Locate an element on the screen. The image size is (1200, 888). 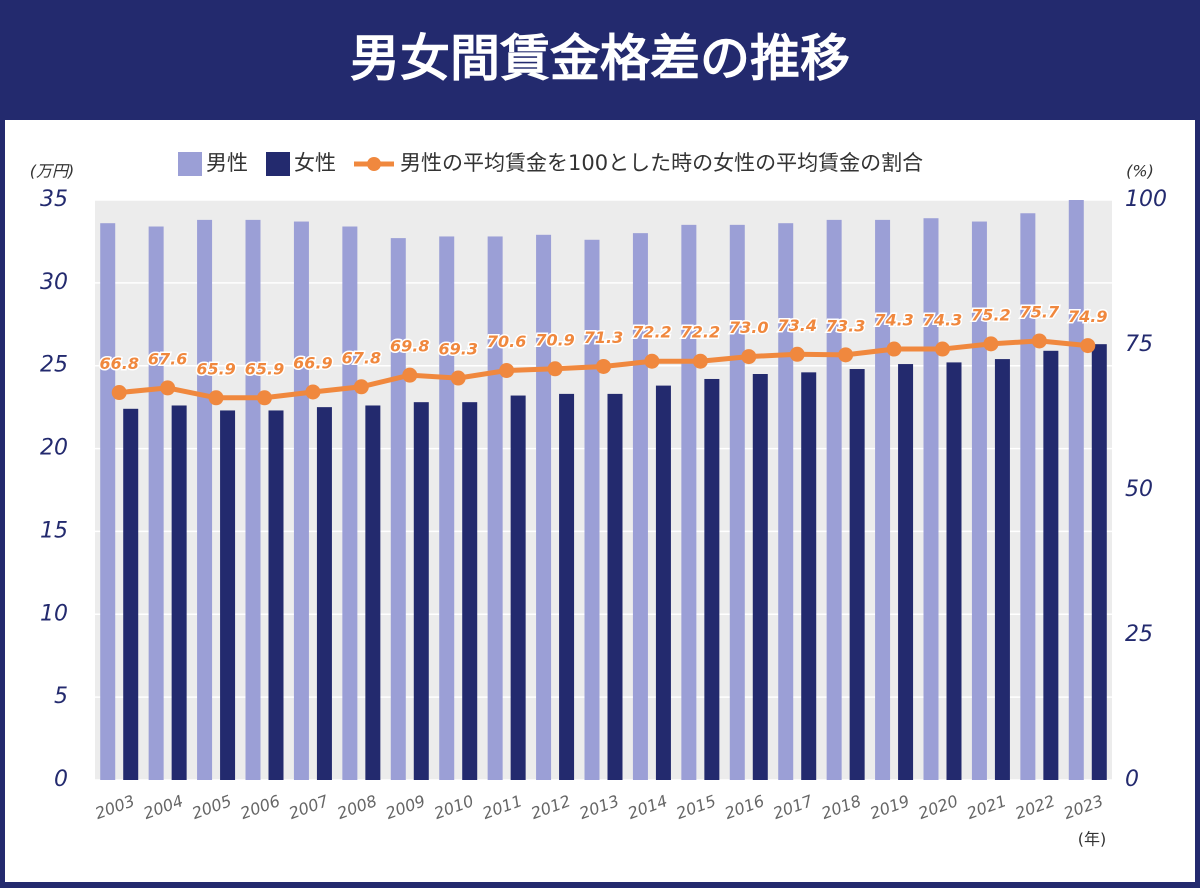
y2-tick-label: 0 is located at coordinates (1132, 779).